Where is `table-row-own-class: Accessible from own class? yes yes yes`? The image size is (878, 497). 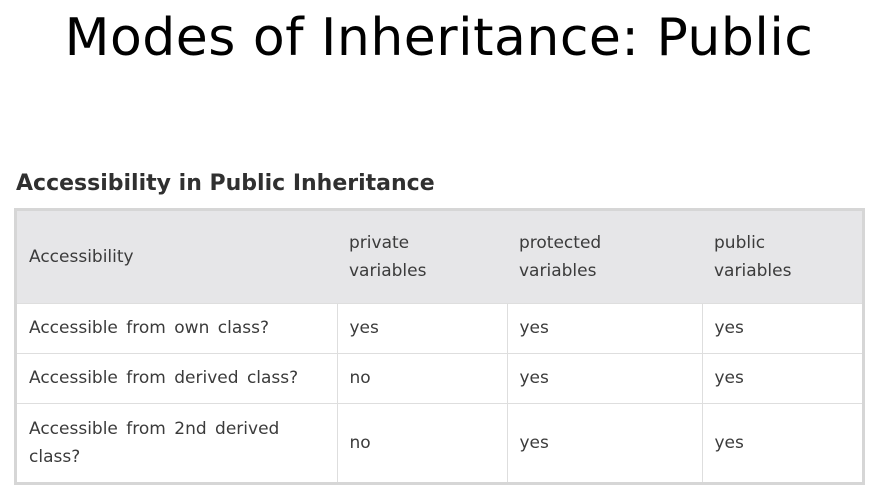
table-row-own-class: Accessible from own class? yes yes yes is located at coordinates (439, 328).